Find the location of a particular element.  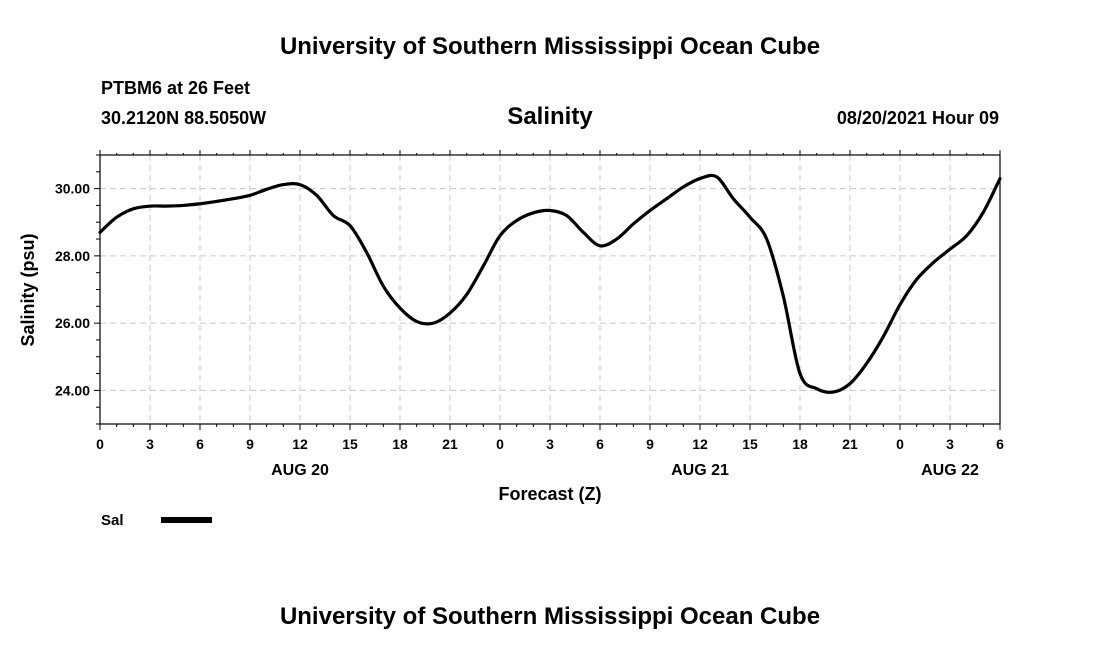

date-label: AUG 22 is located at coordinates (950, 470).